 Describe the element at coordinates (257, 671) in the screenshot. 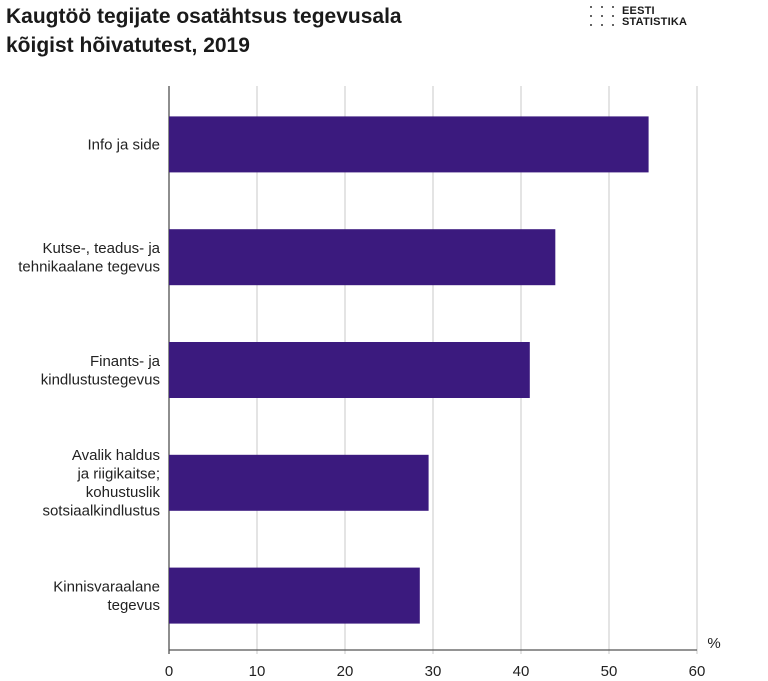

I see `x-tick-label: 10` at that location.